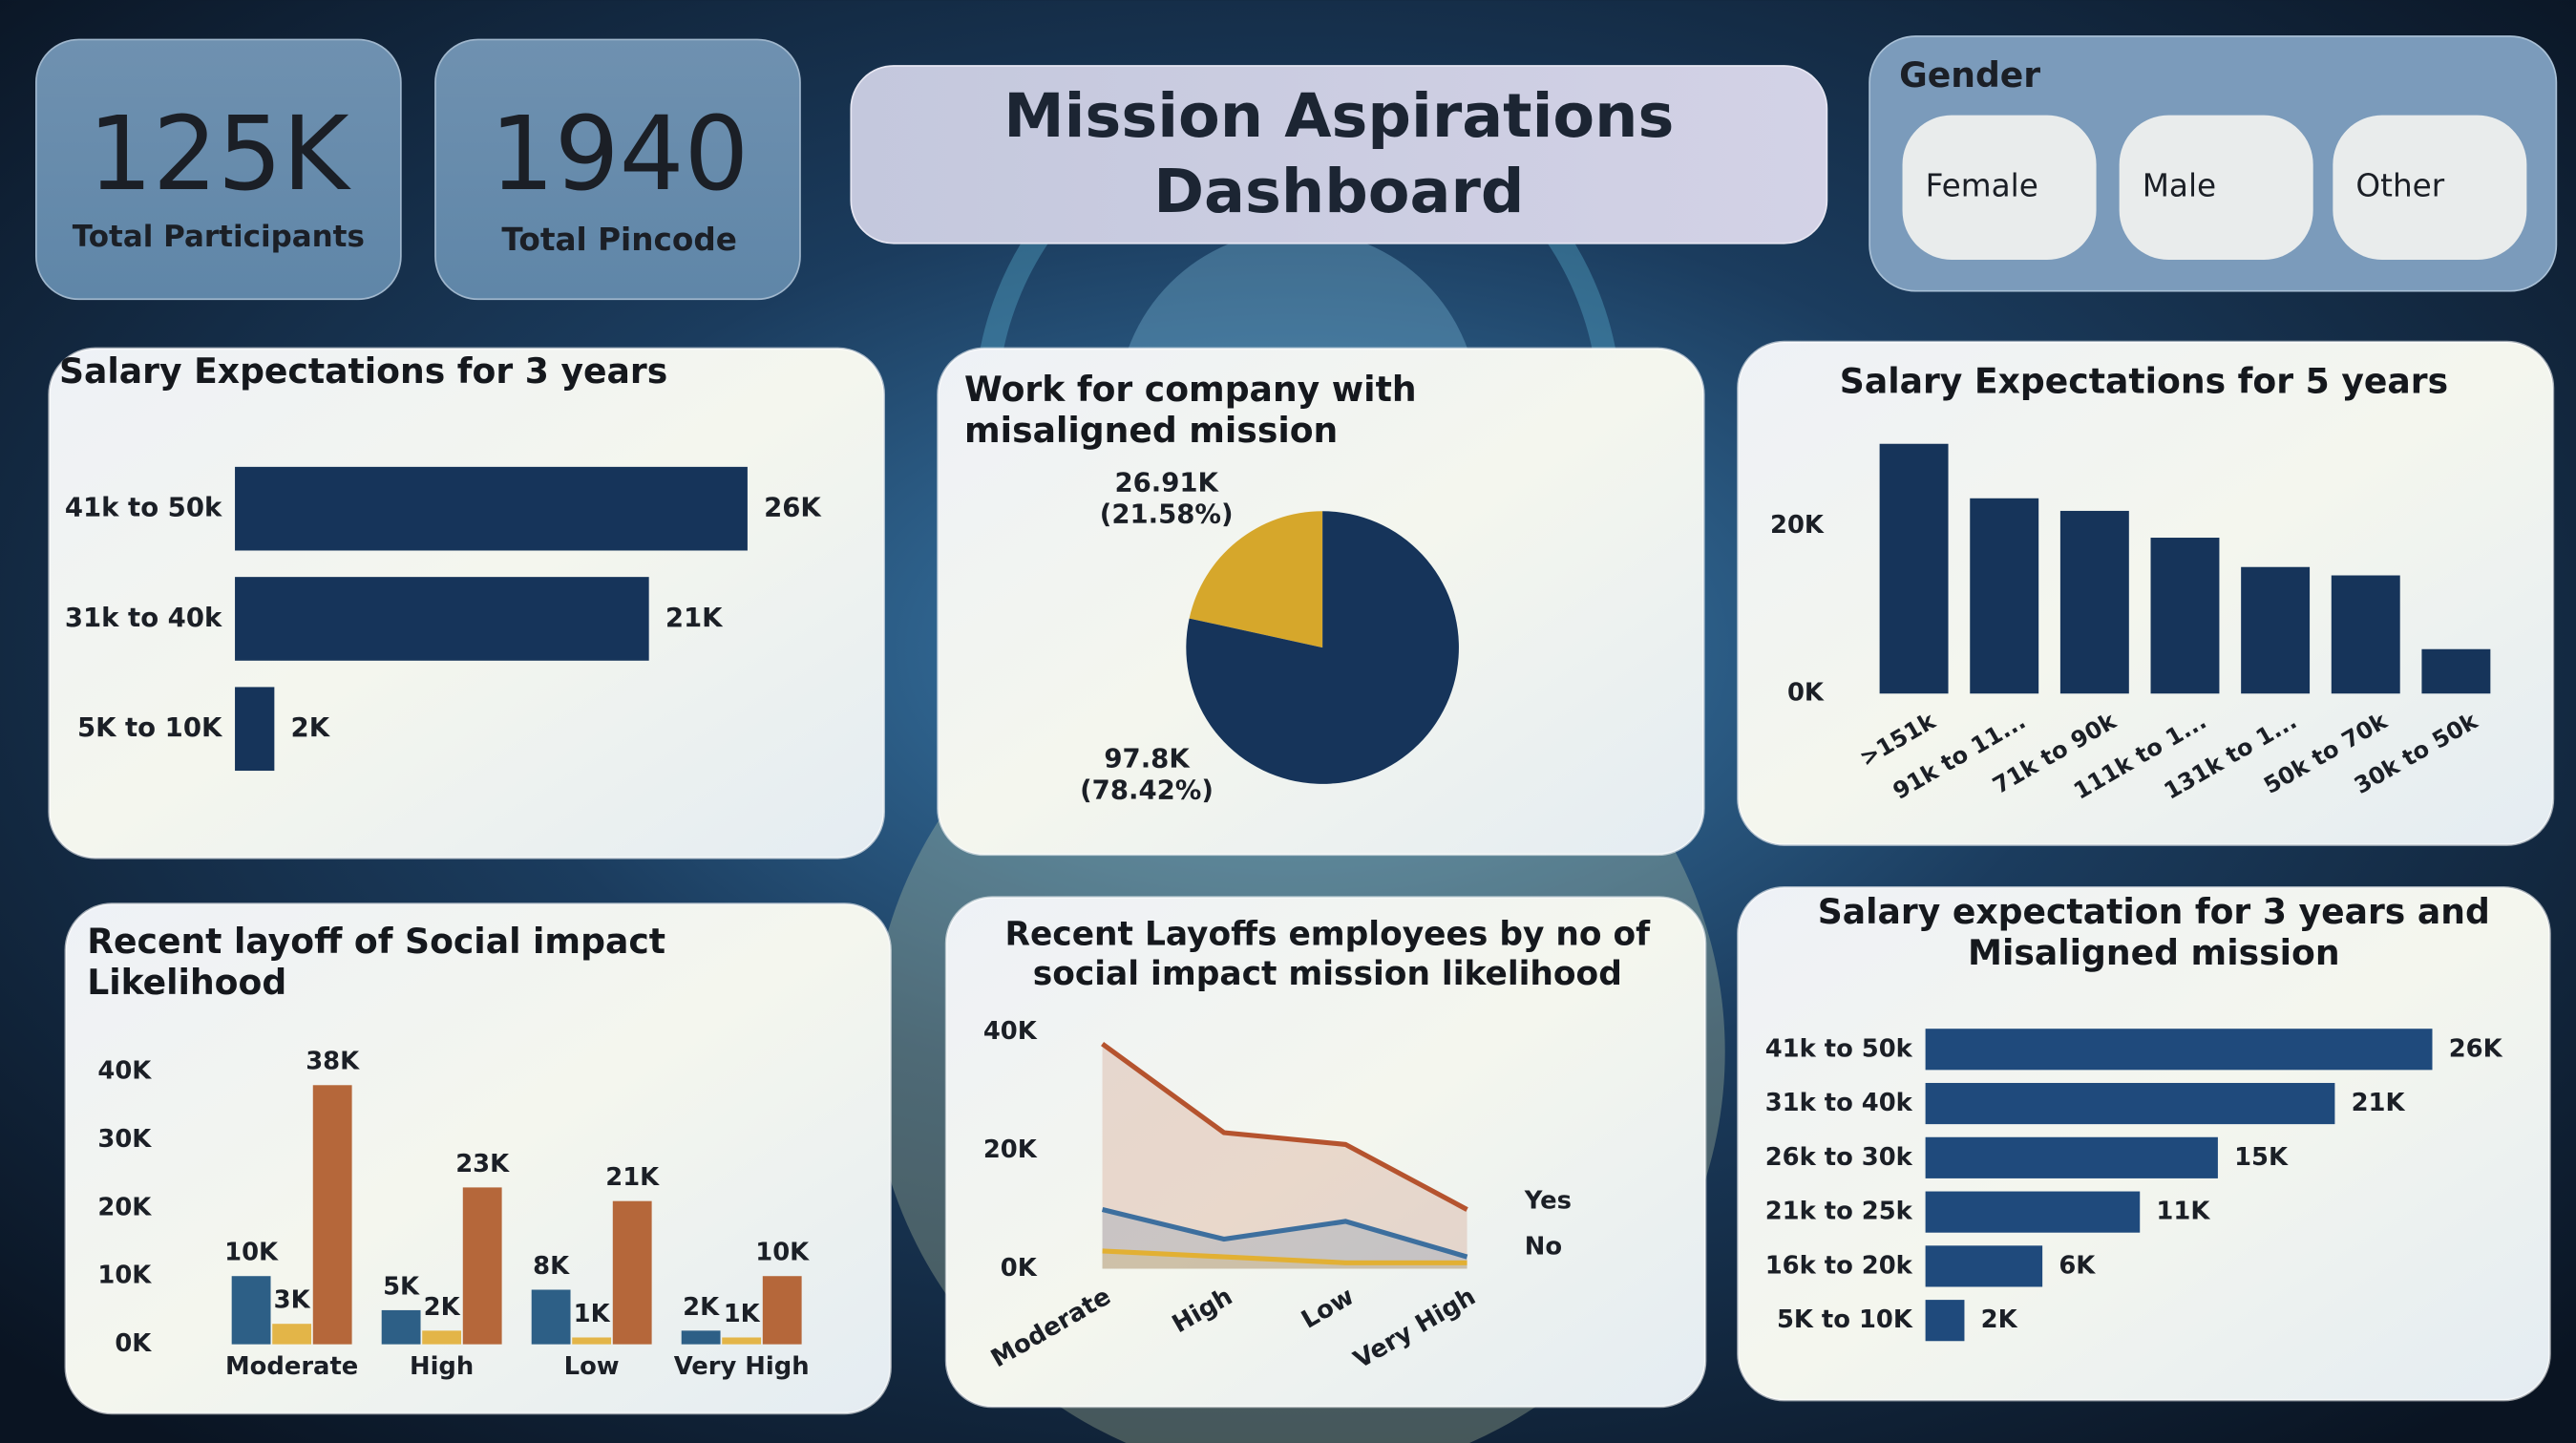  What do you see at coordinates (124, 1139) in the screenshot?
I see `y-tick-label: 30K` at bounding box center [124, 1139].